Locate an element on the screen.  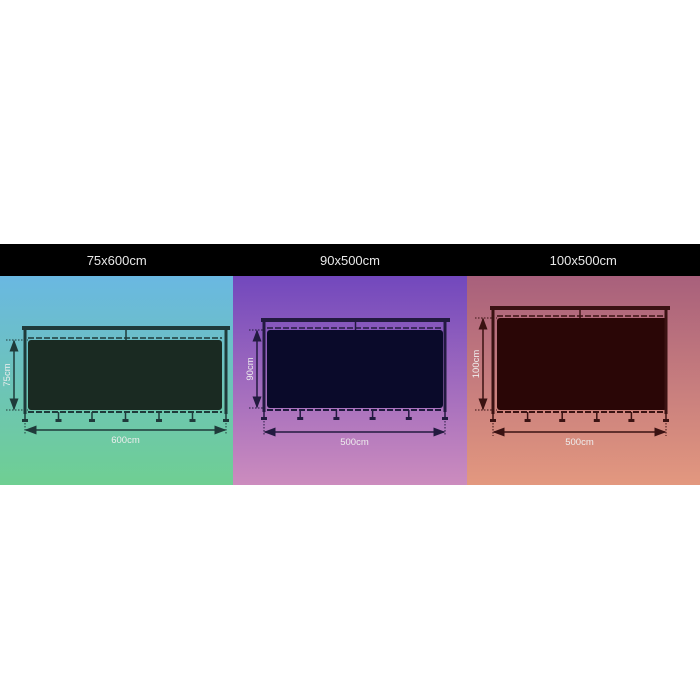
size-title: 100x500cm is located at coordinates (583, 260).